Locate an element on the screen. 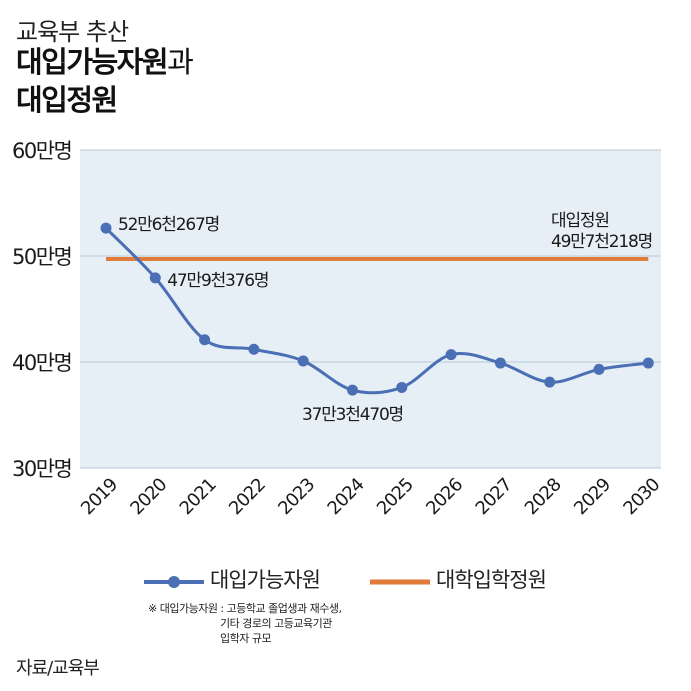 The image size is (691, 691). chart-subtitle: 교육부 추산 is located at coordinates (72, 32).